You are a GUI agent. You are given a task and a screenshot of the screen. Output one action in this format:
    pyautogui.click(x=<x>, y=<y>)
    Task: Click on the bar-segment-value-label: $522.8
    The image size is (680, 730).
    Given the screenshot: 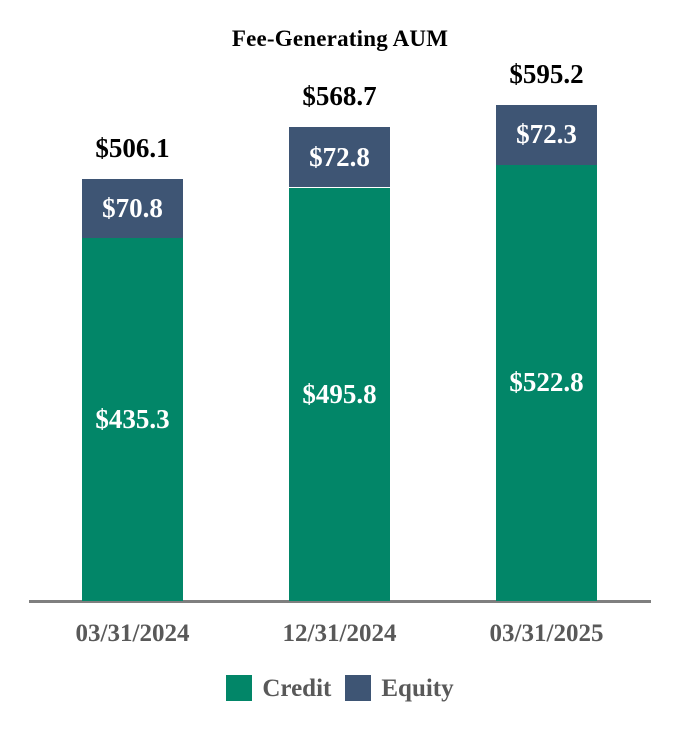 What is the action you would take?
    pyautogui.click(x=546, y=382)
    